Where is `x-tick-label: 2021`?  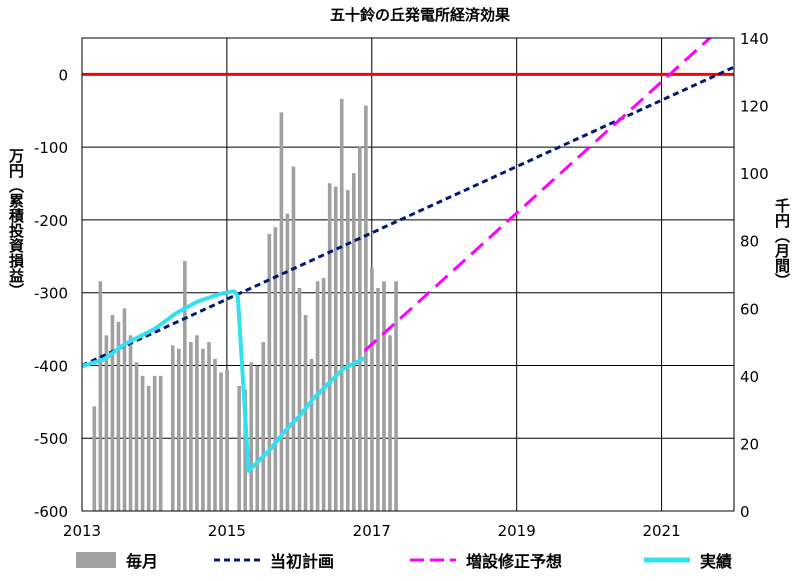 x-tick-label: 2021 is located at coordinates (661, 531).